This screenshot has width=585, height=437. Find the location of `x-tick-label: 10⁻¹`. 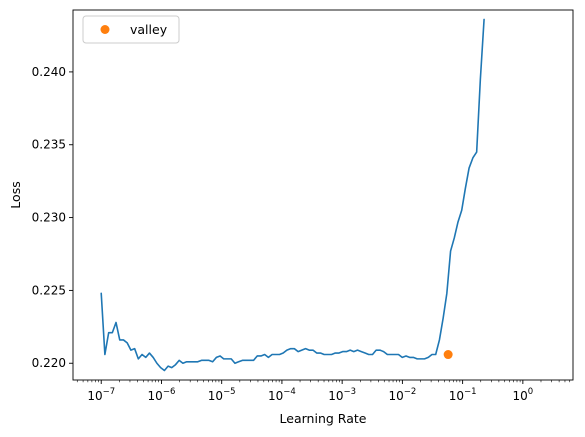

x-tick-label: 10⁻¹ is located at coordinates (463, 395).